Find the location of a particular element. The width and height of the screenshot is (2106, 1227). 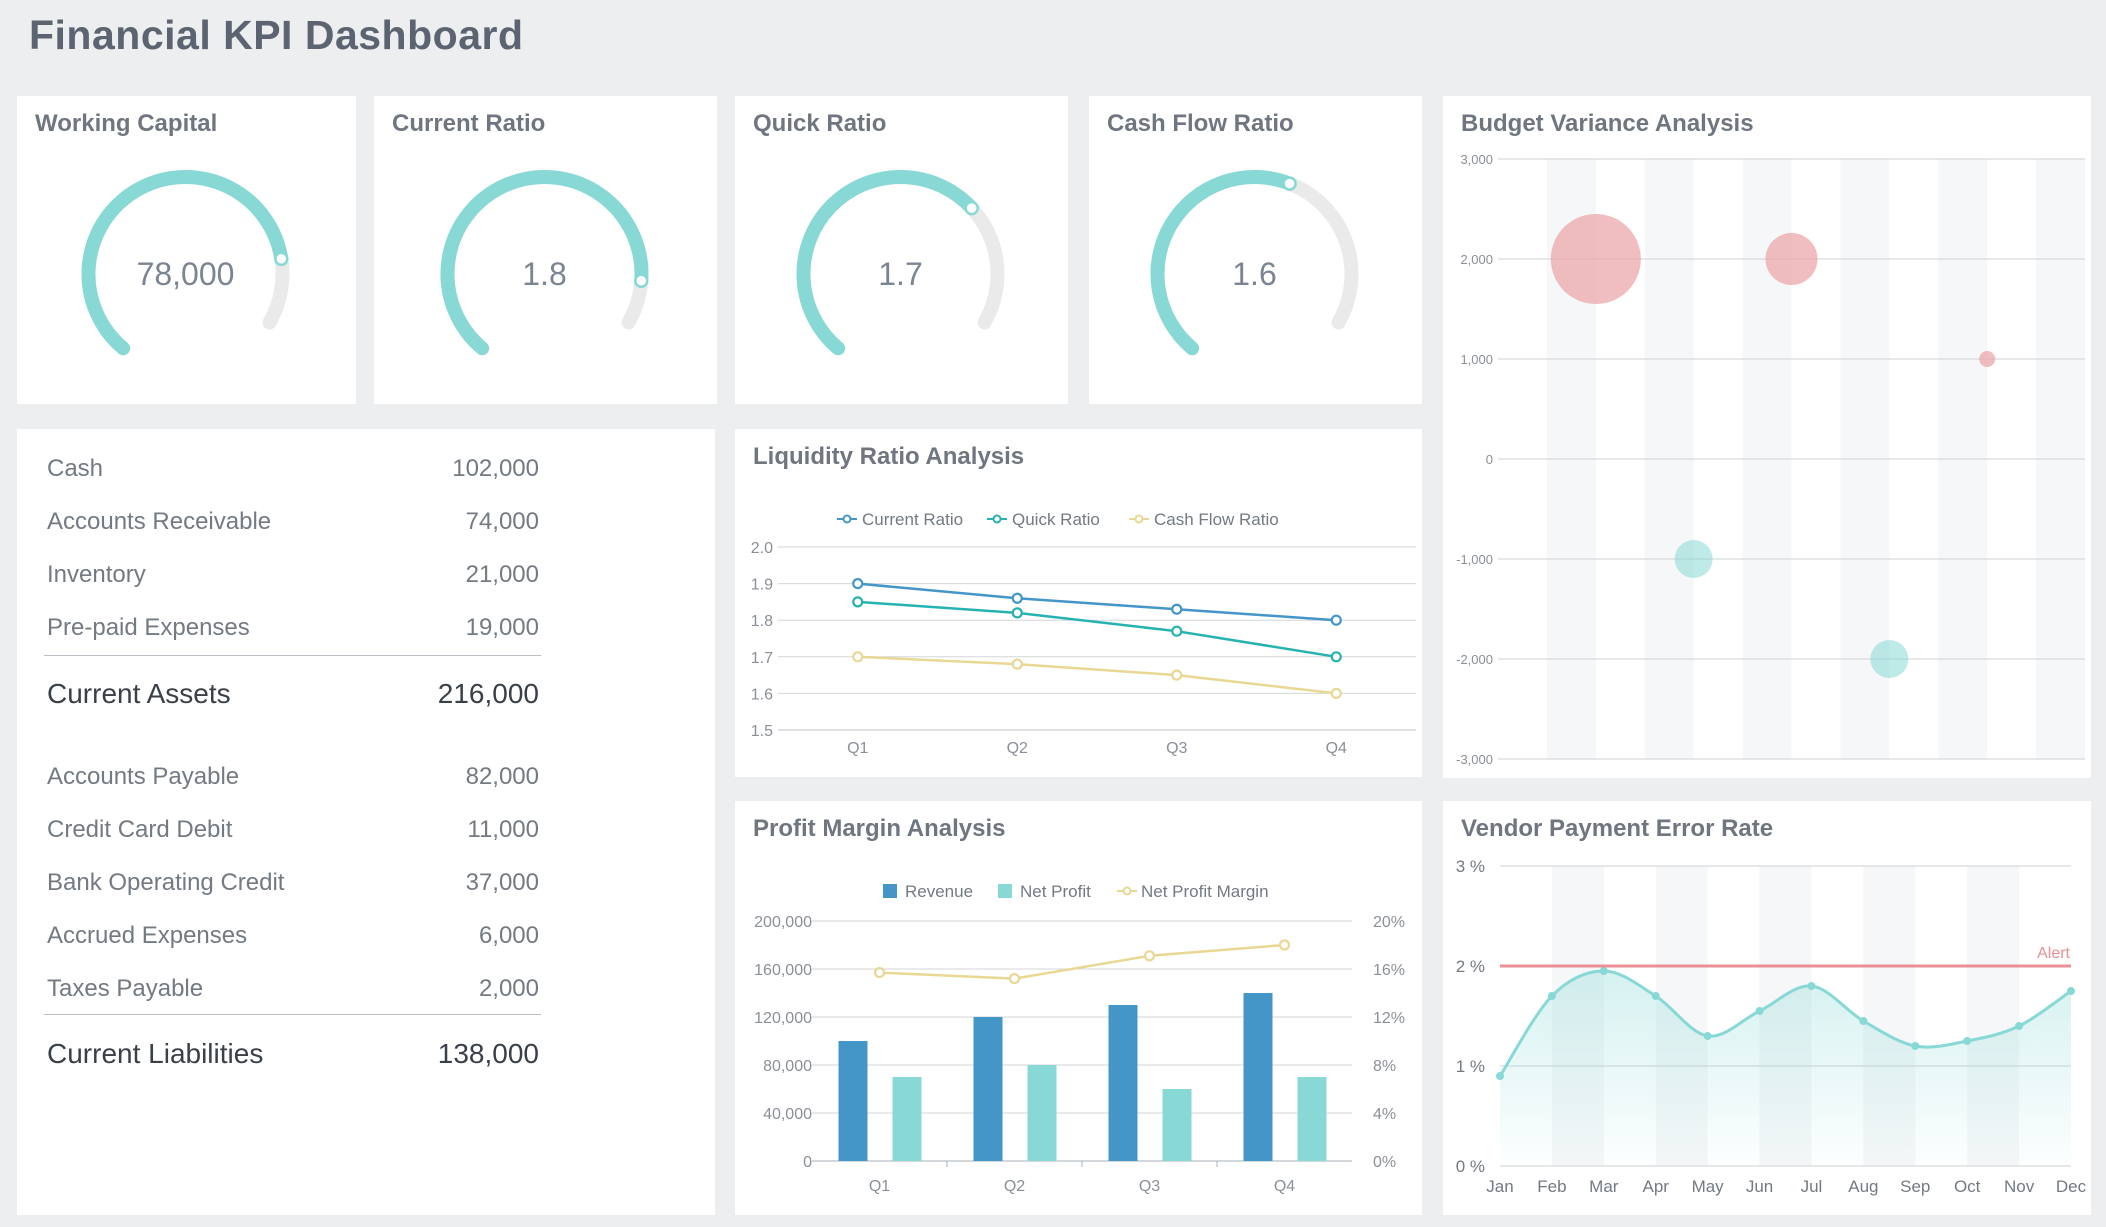

legend-label: Revenue is located at coordinates (939, 891).